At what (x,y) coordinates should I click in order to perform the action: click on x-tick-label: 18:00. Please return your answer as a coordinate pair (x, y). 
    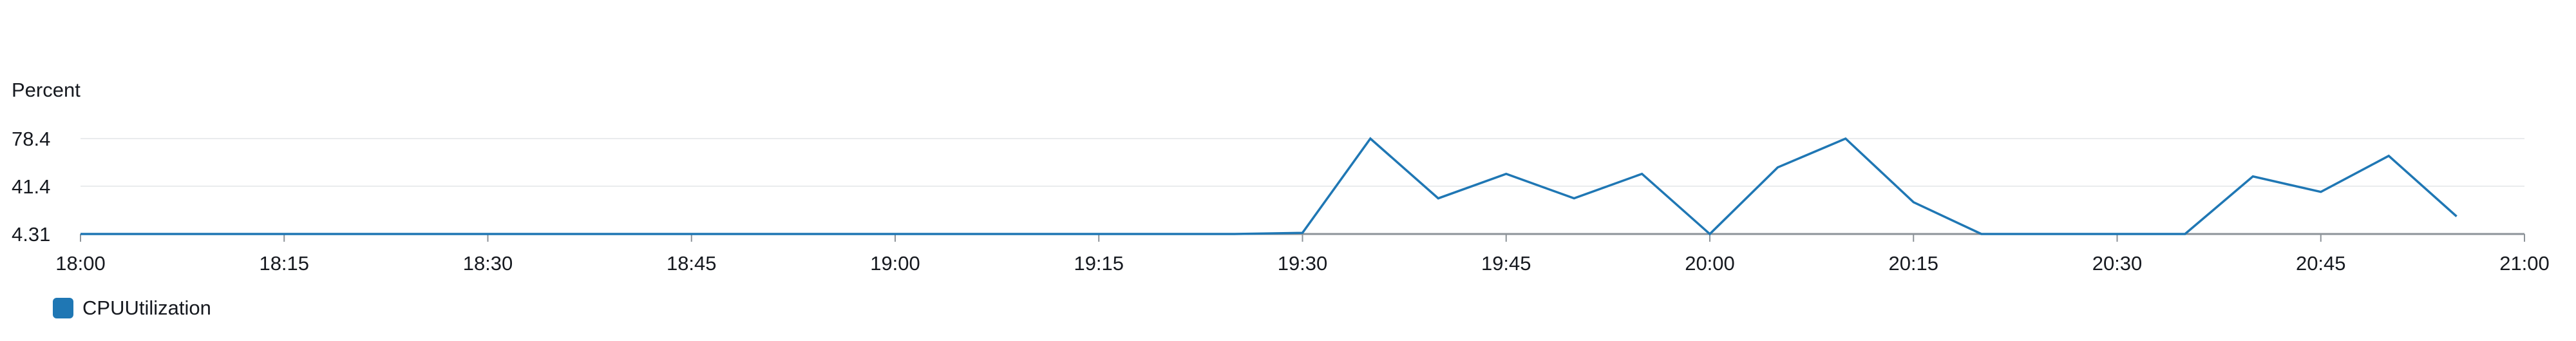
    Looking at the image, I should click on (80, 263).